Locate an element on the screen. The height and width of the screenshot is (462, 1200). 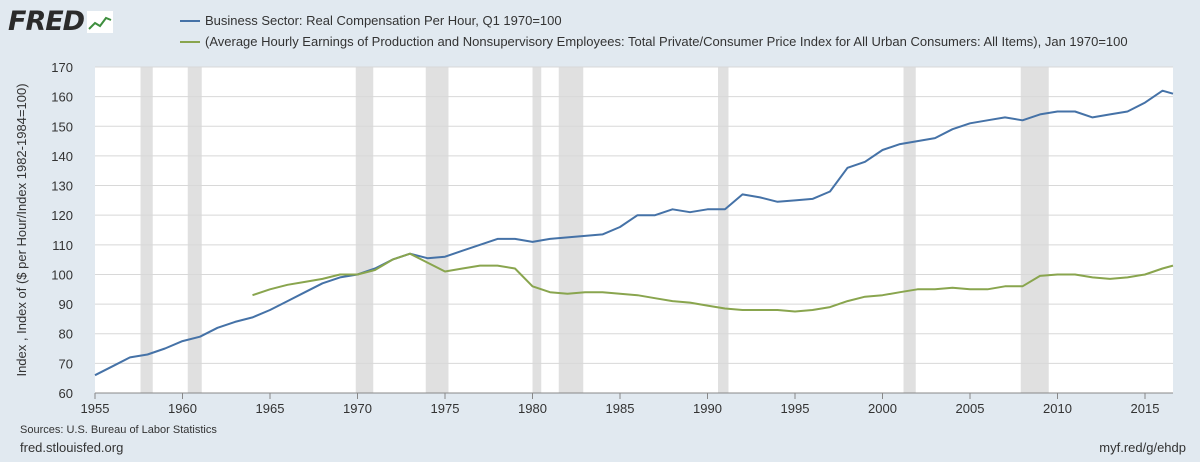
y-tick-label: 160 is located at coordinates (62, 97).